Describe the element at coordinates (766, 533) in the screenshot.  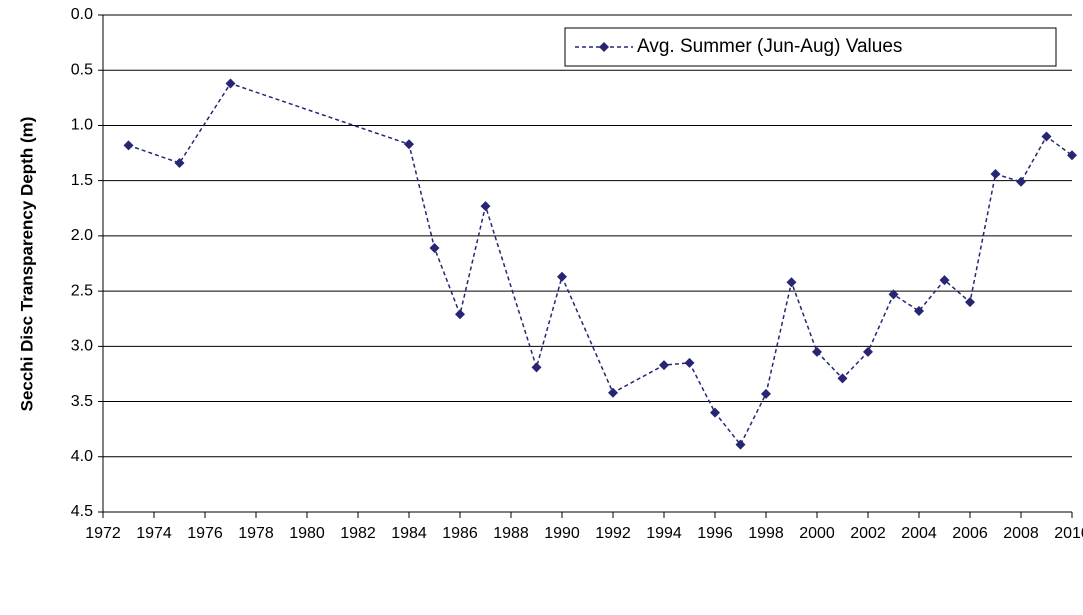
I see `x-tick-label: 1998` at that location.